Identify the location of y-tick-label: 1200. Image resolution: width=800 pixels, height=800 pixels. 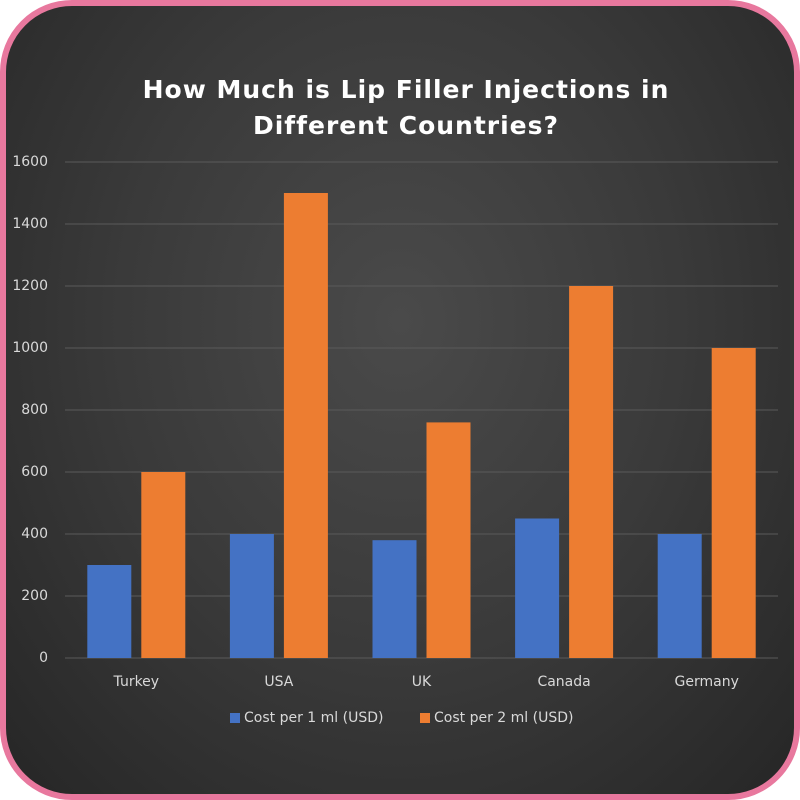
(30, 286).